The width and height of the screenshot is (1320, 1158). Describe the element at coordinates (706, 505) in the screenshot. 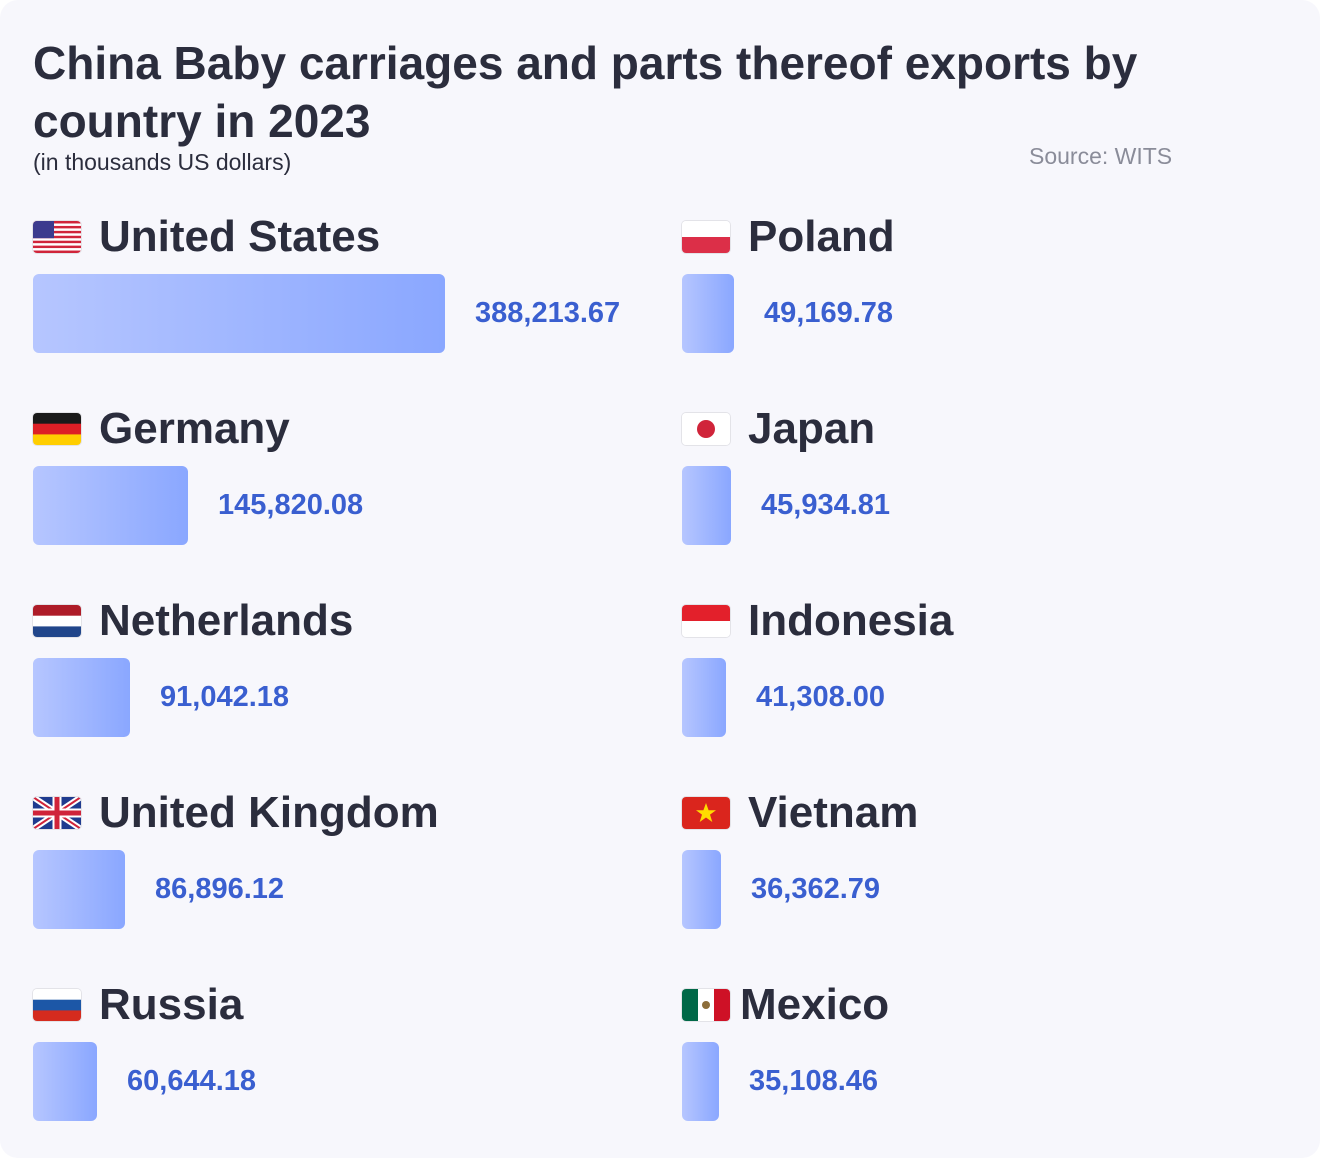

I see `bar-japan` at that location.